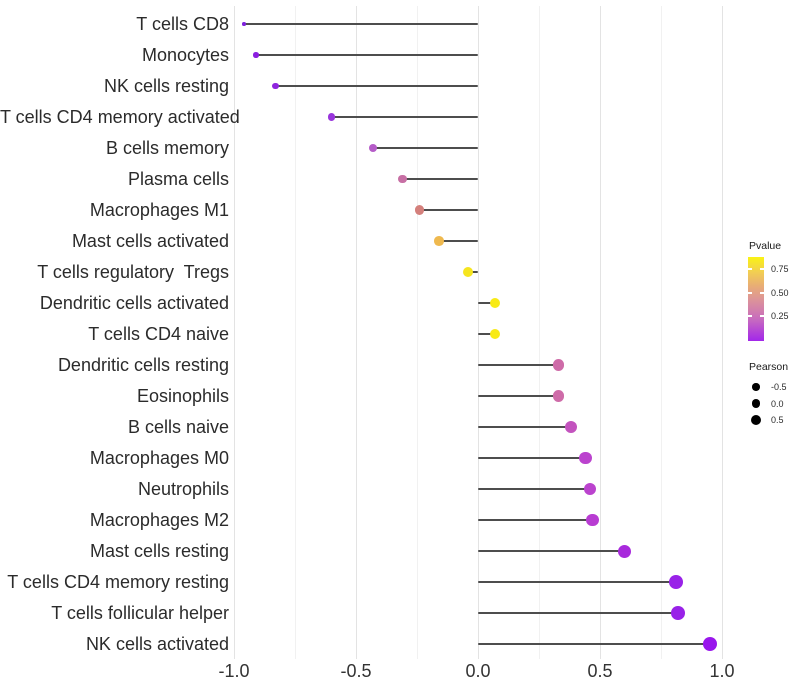 Image resolution: width=800 pixels, height=700 pixels. I want to click on pvalue-tick-label: 0.25, so click(780, 316).